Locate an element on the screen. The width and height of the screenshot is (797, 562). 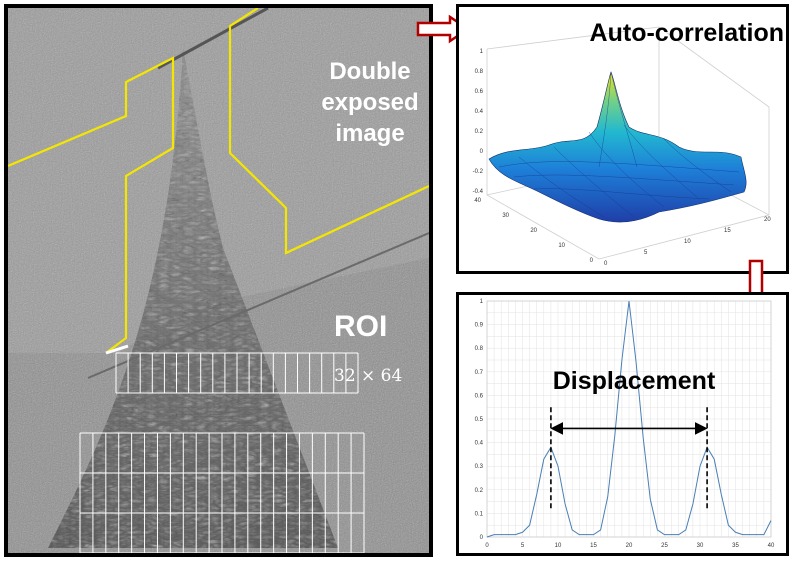
double-exposed-label: Double exposed image is located at coordinates (370, 102).